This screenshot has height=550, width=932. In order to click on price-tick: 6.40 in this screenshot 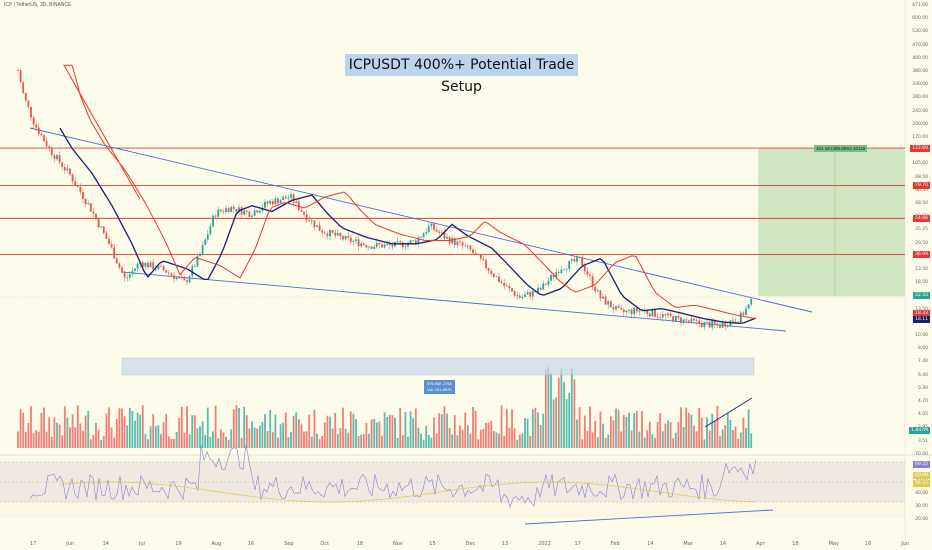, I will do `click(922, 375)`.